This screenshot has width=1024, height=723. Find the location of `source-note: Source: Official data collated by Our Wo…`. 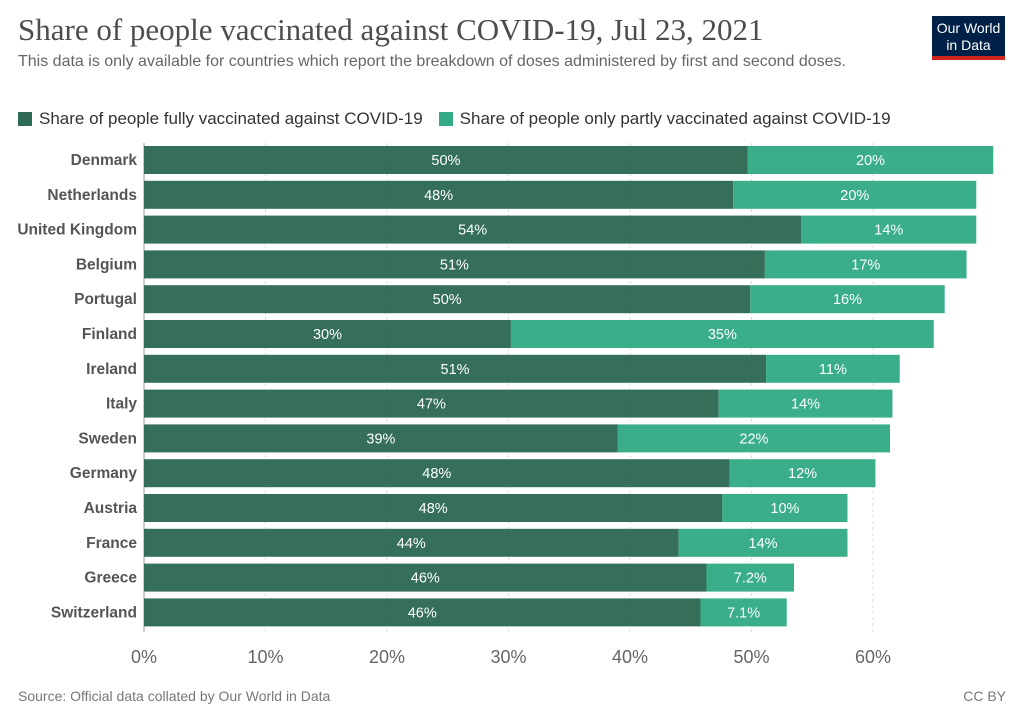

source-note: Source: Official data collated by Our Wo… is located at coordinates (174, 696).